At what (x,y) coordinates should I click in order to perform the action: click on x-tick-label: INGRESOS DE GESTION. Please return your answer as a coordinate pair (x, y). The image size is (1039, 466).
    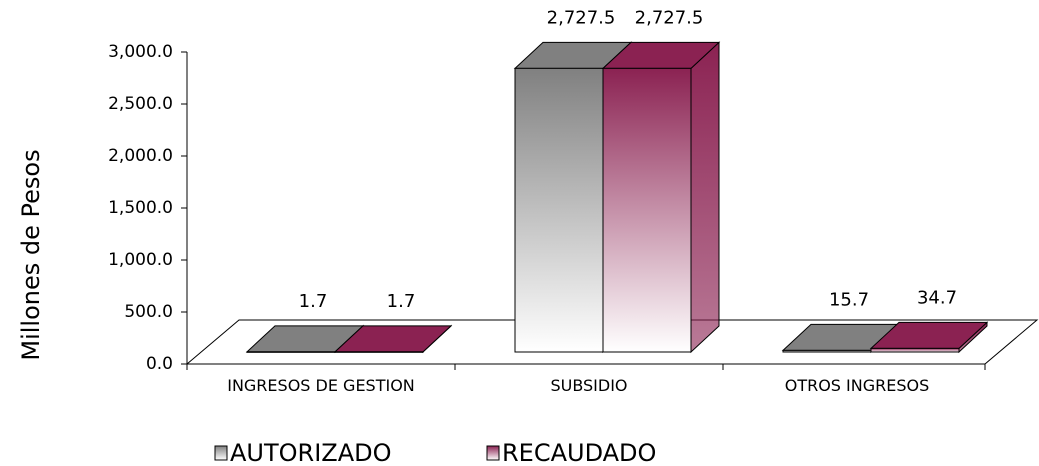
    Looking at the image, I should click on (321, 385).